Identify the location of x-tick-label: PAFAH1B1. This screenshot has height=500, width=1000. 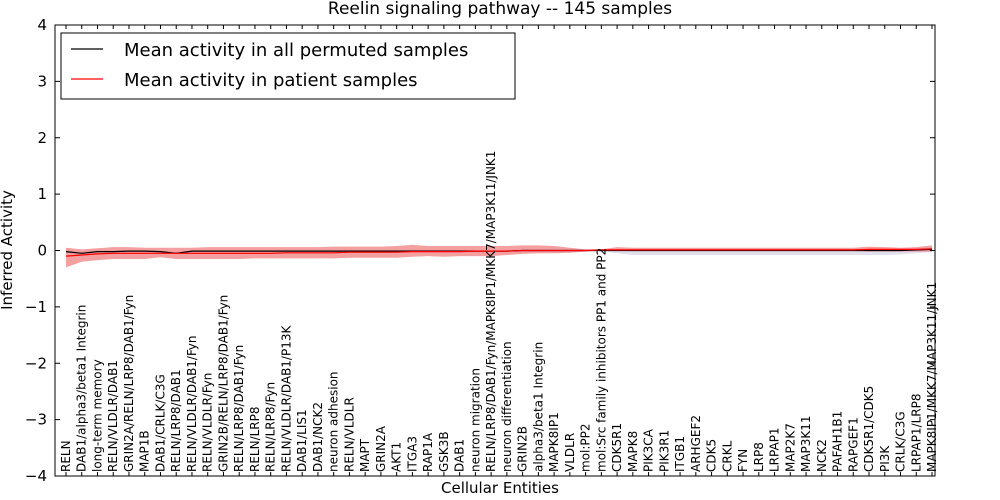
(838, 441).